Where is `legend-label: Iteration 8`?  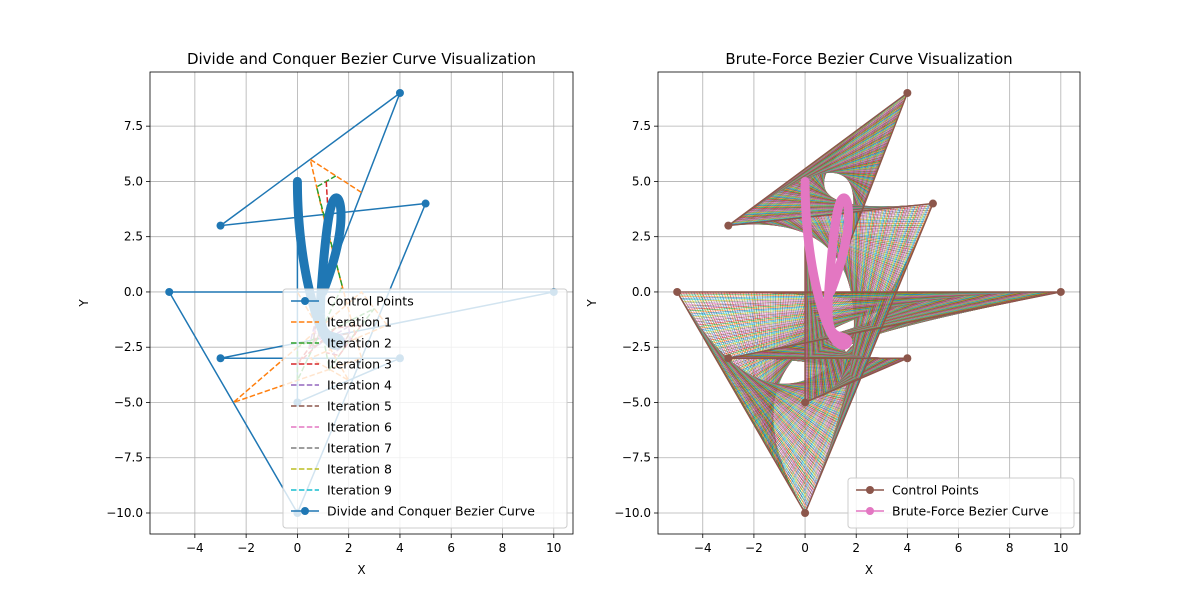 legend-label: Iteration 8 is located at coordinates (359, 469).